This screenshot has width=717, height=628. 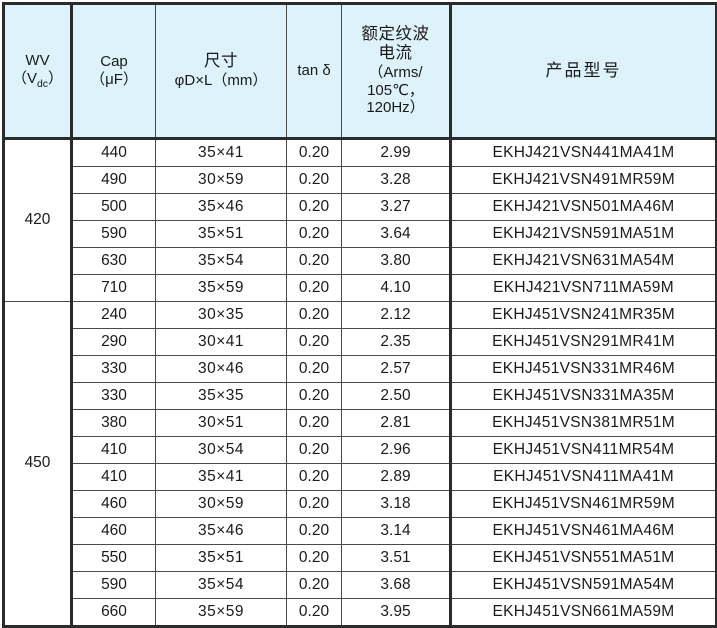 What do you see at coordinates (583, 261) in the screenshot?
I see `part-number-cell: EKHJ421VSN631MA54M` at bounding box center [583, 261].